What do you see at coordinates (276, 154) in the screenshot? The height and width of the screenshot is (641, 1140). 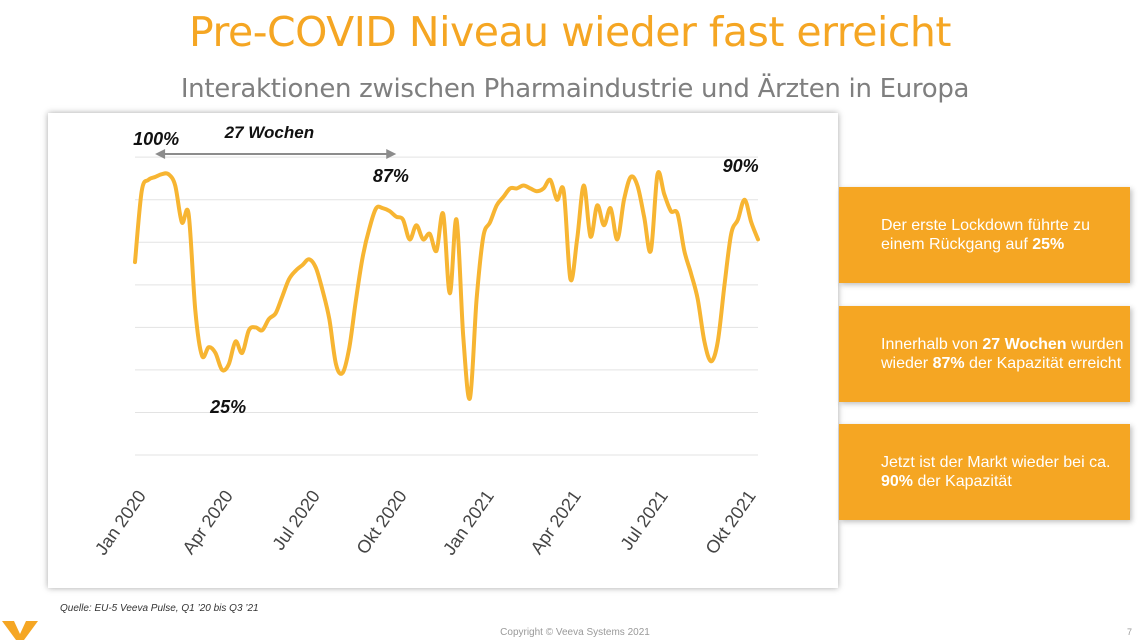 I see `span-arrow` at bounding box center [276, 154].